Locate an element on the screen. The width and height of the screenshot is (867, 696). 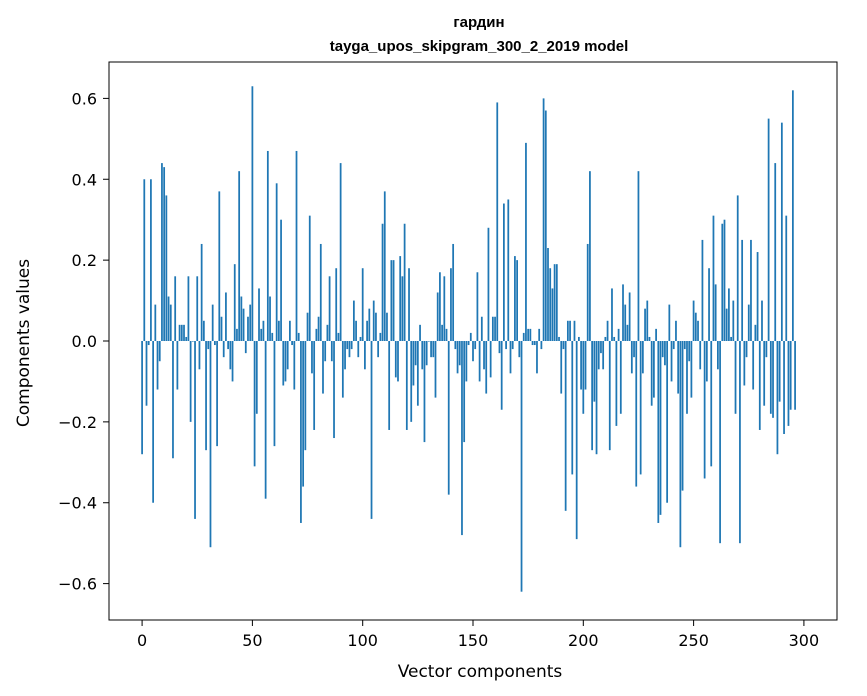
x-tick-label: 0 is located at coordinates (142, 640).